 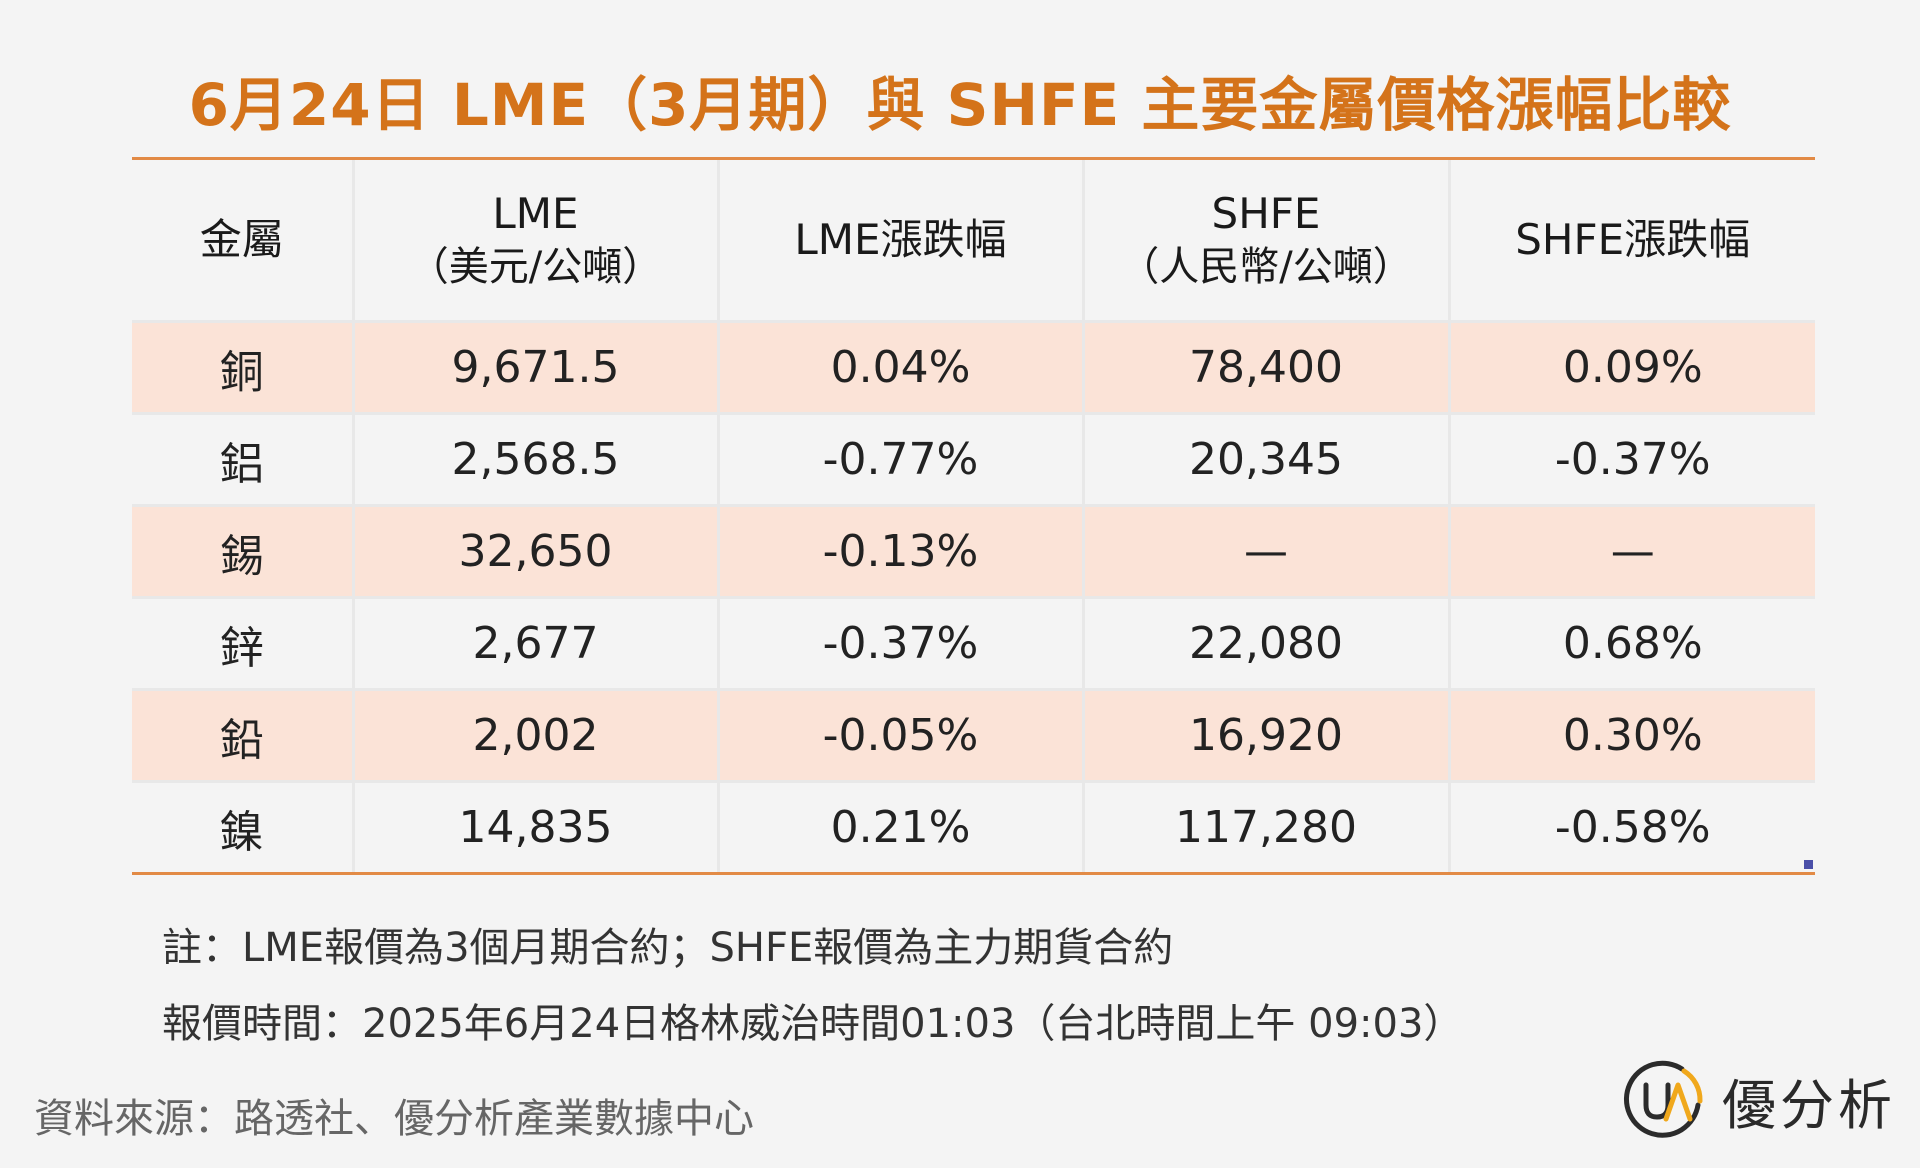 I want to click on table-row: 銅 9,671.5 0.04% 78,400 0.09%, so click(x=973, y=367).